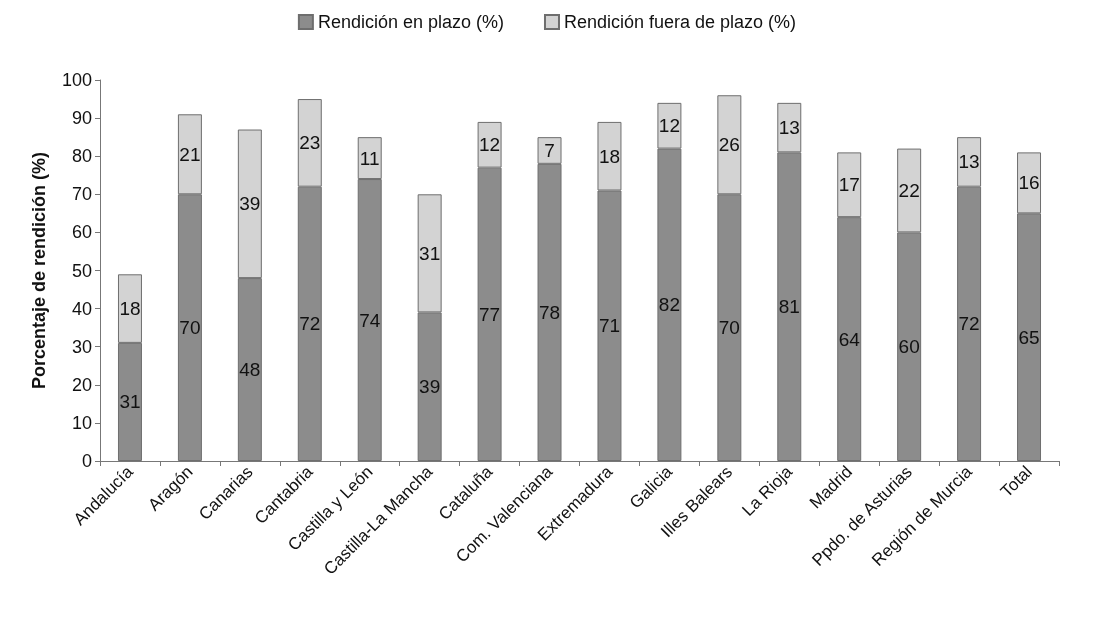 The height and width of the screenshot is (619, 1094). I want to click on y-axis-title: Porcentaje de rendición (%), so click(39, 270).